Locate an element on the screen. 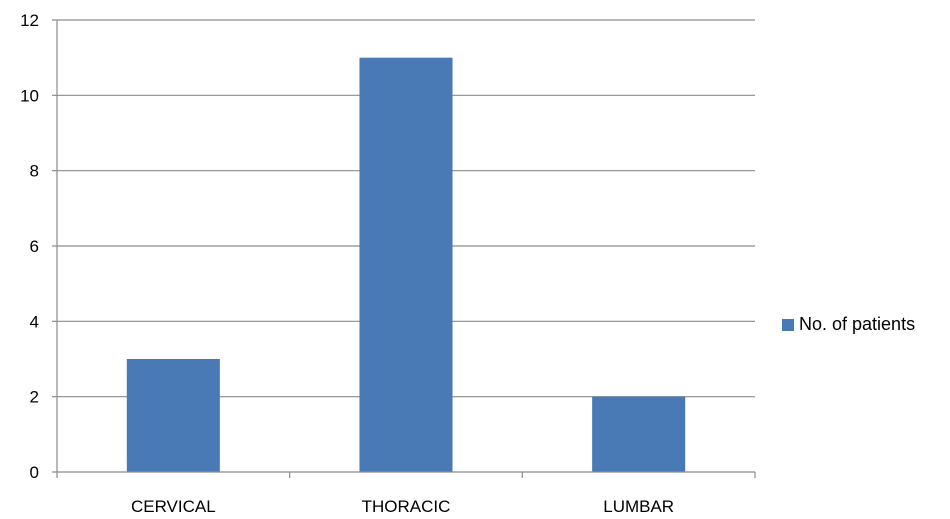 The image size is (950, 519). x-tick-label: LUMBAR is located at coordinates (638, 506).